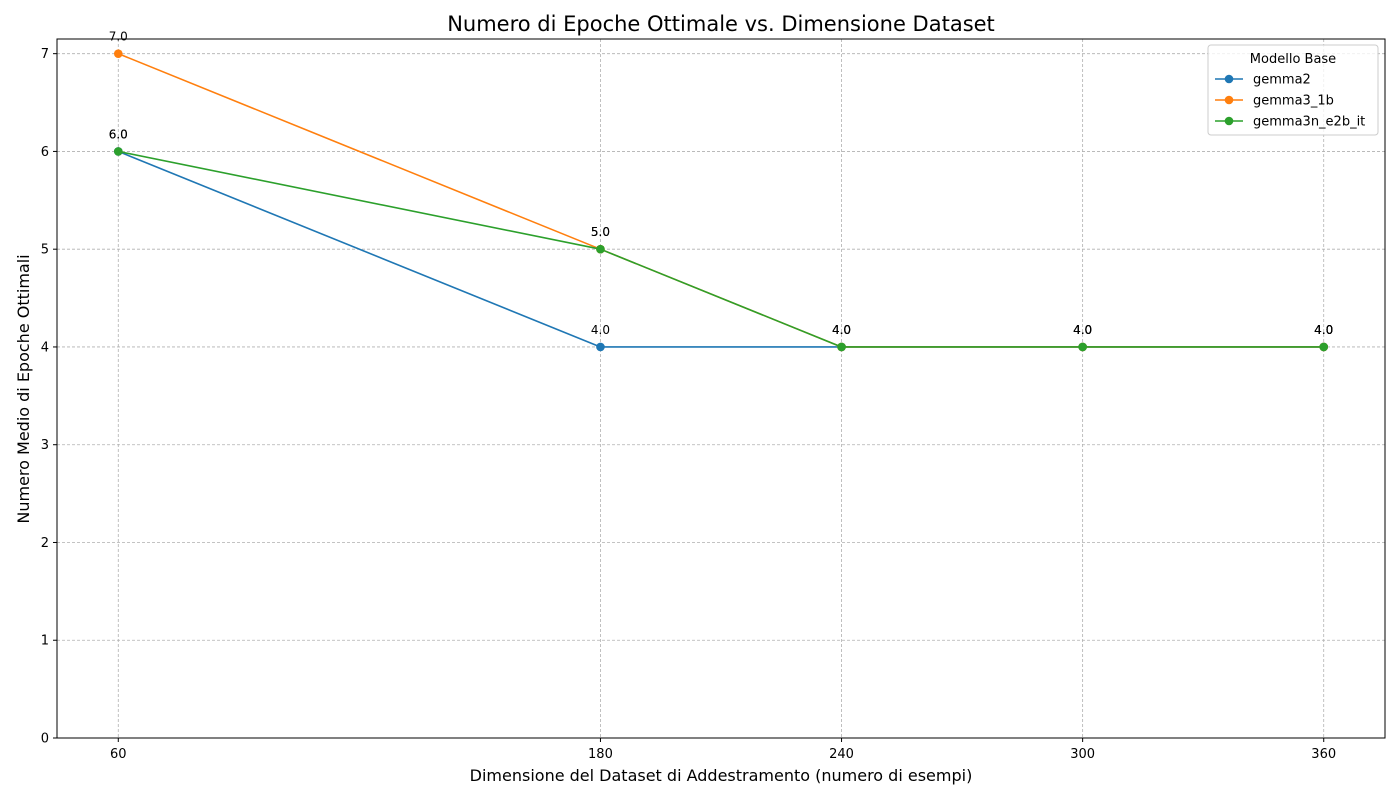 The image size is (1400, 800). I want to click on y-tick-label: 5, so click(45, 250).